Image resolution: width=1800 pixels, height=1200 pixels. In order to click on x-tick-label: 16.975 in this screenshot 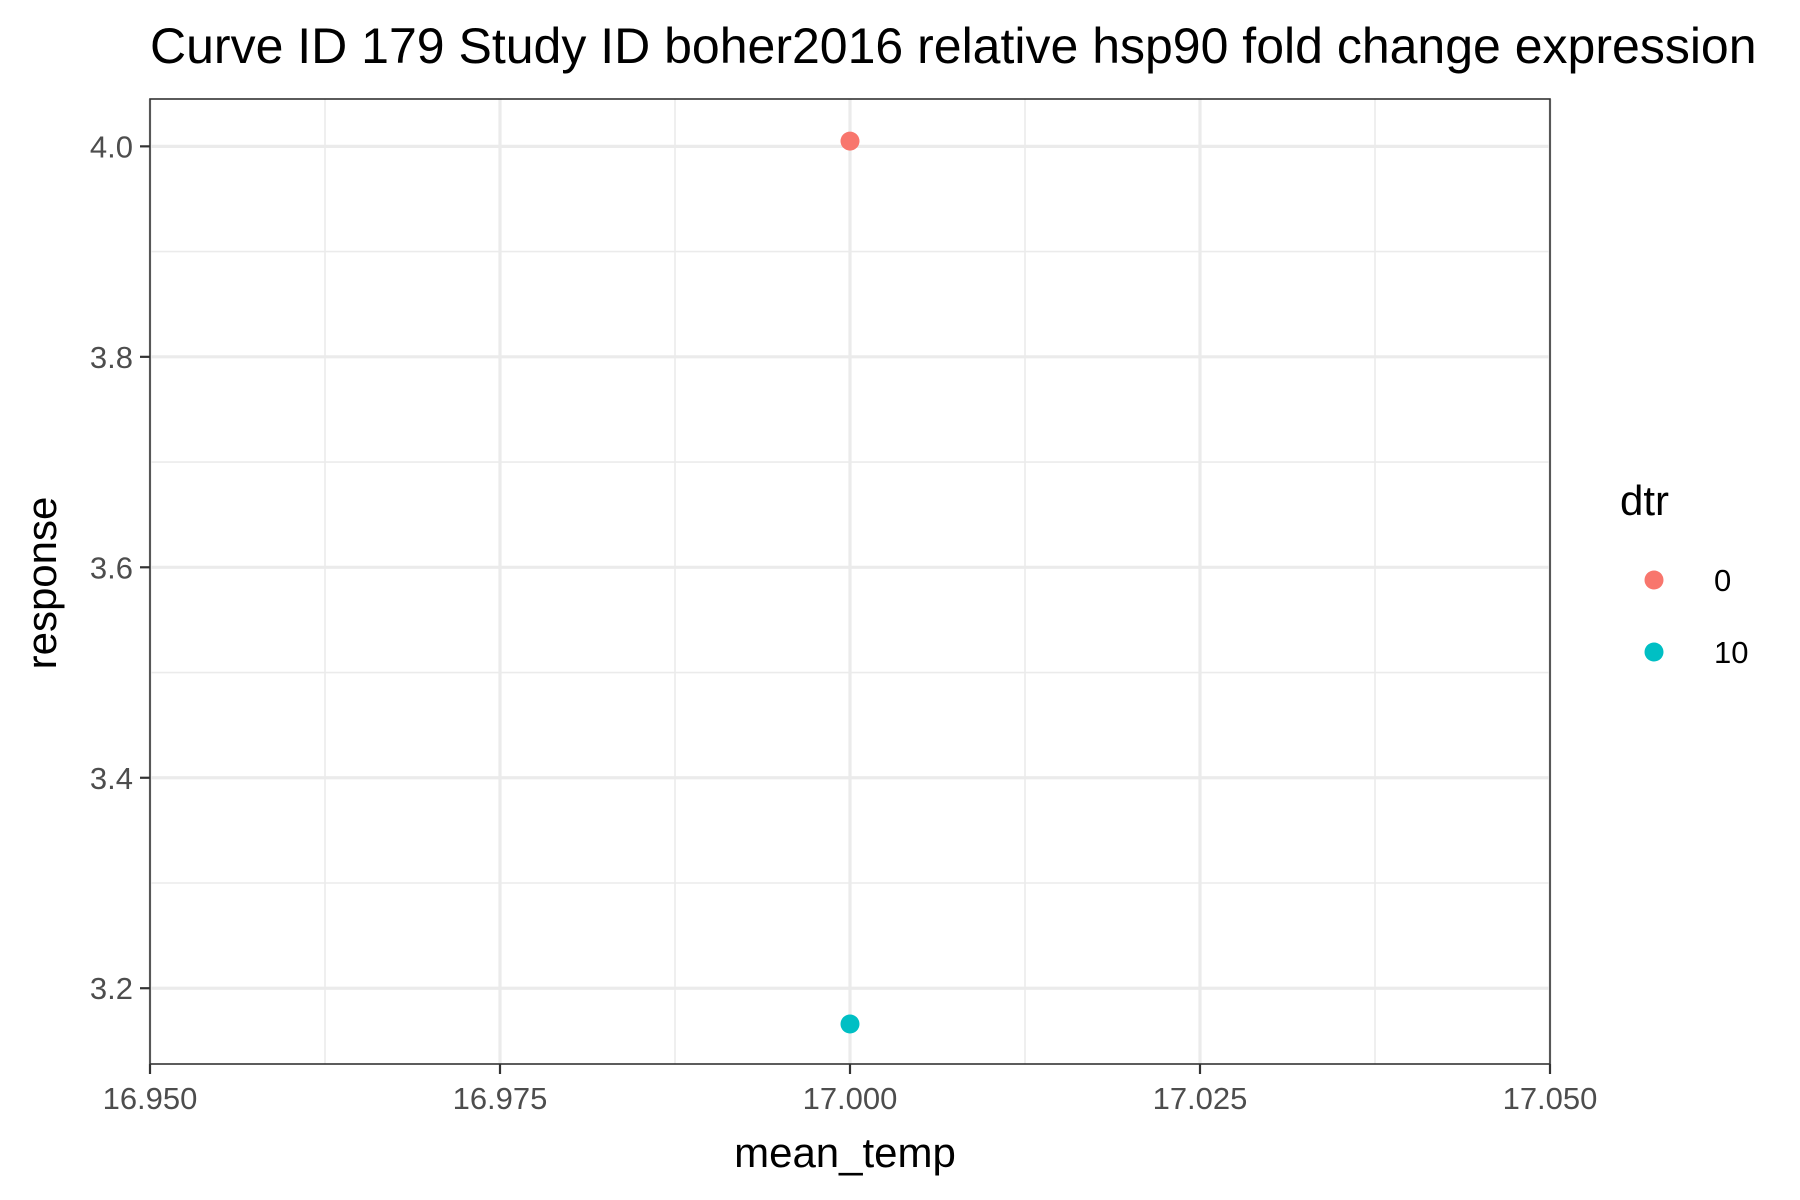, I will do `click(500, 1098)`.